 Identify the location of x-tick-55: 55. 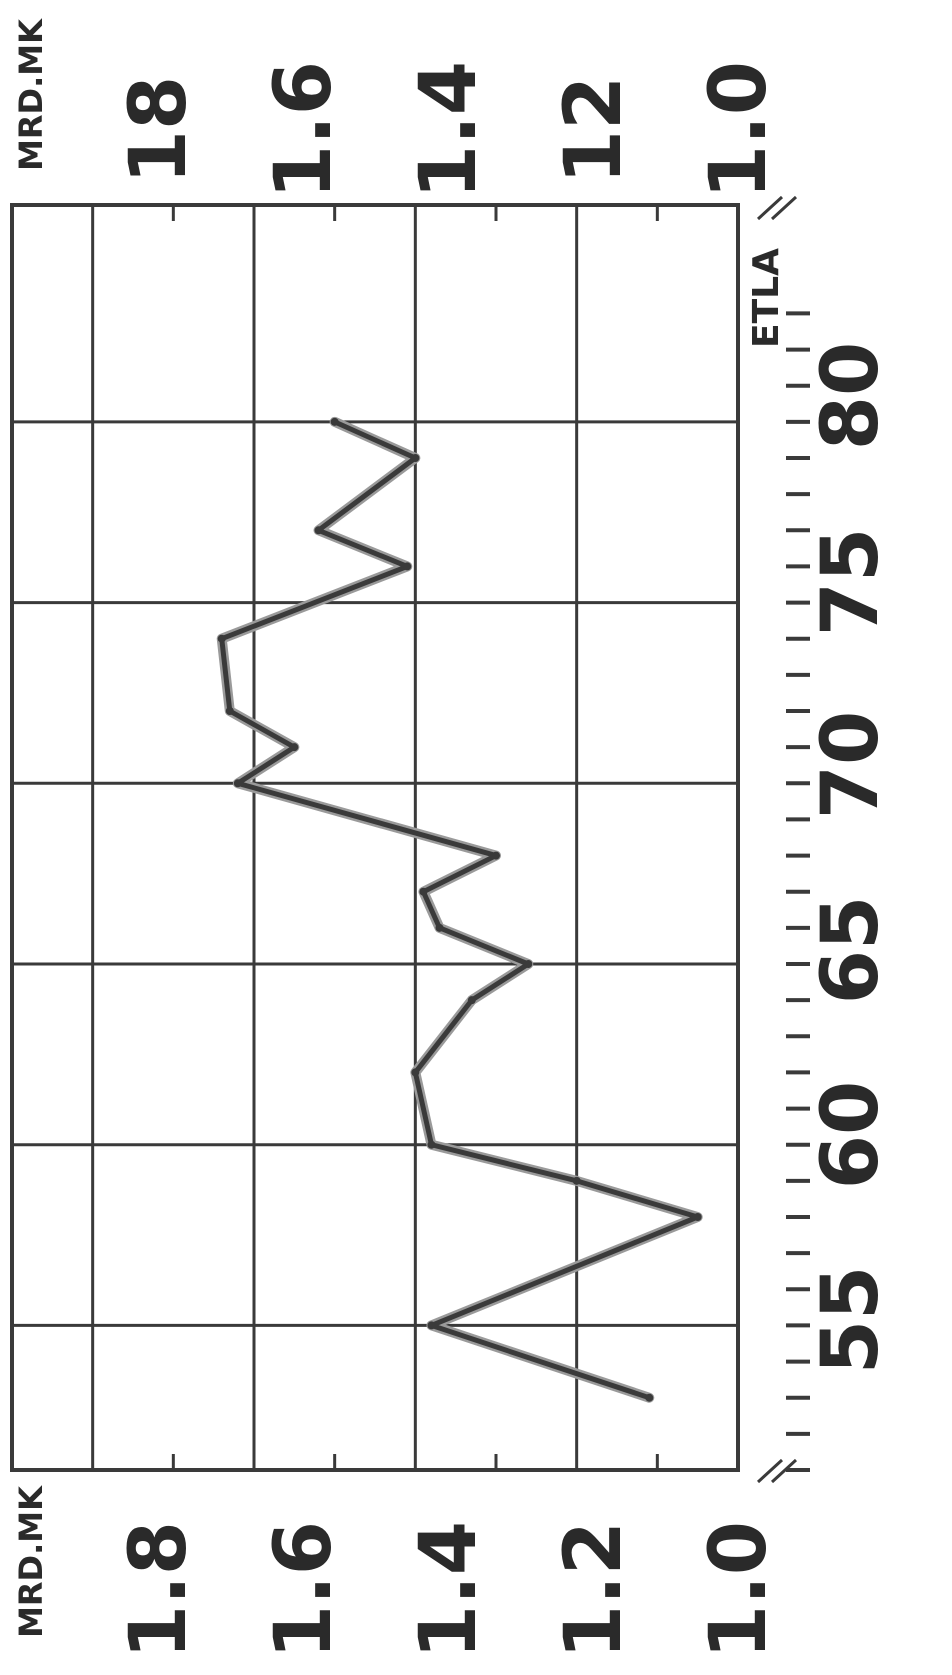
(851, 1320).